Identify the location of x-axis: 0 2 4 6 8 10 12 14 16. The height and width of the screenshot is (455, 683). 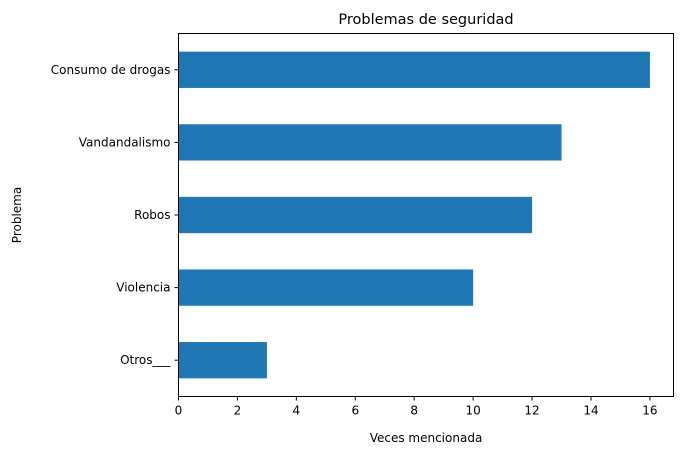
(416, 407).